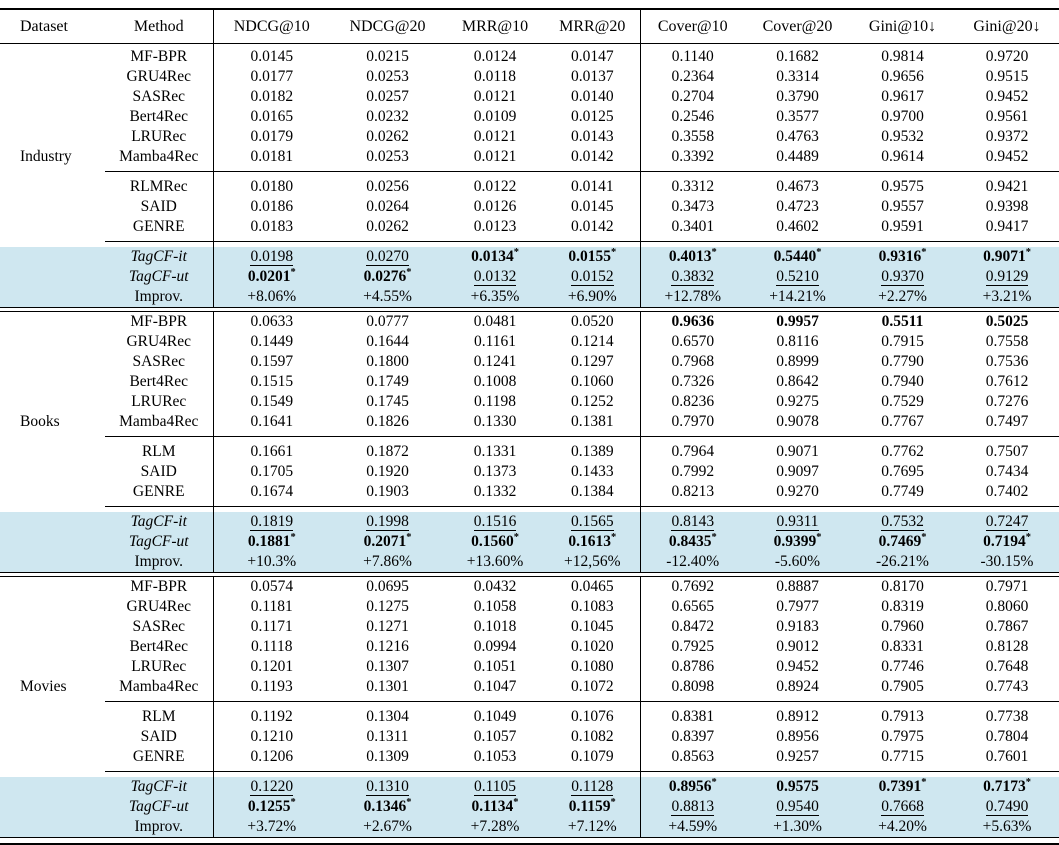 The width and height of the screenshot is (1059, 845). What do you see at coordinates (902, 522) in the screenshot?
I see `metric-cell: 0.7532` at bounding box center [902, 522].